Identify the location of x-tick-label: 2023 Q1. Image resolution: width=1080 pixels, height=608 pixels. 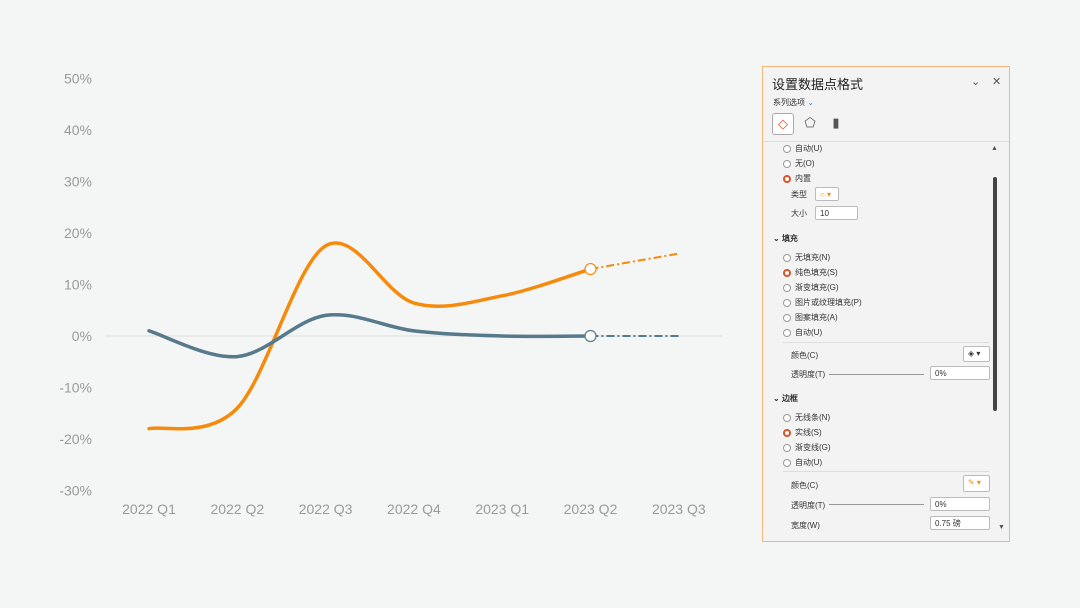
(502, 509).